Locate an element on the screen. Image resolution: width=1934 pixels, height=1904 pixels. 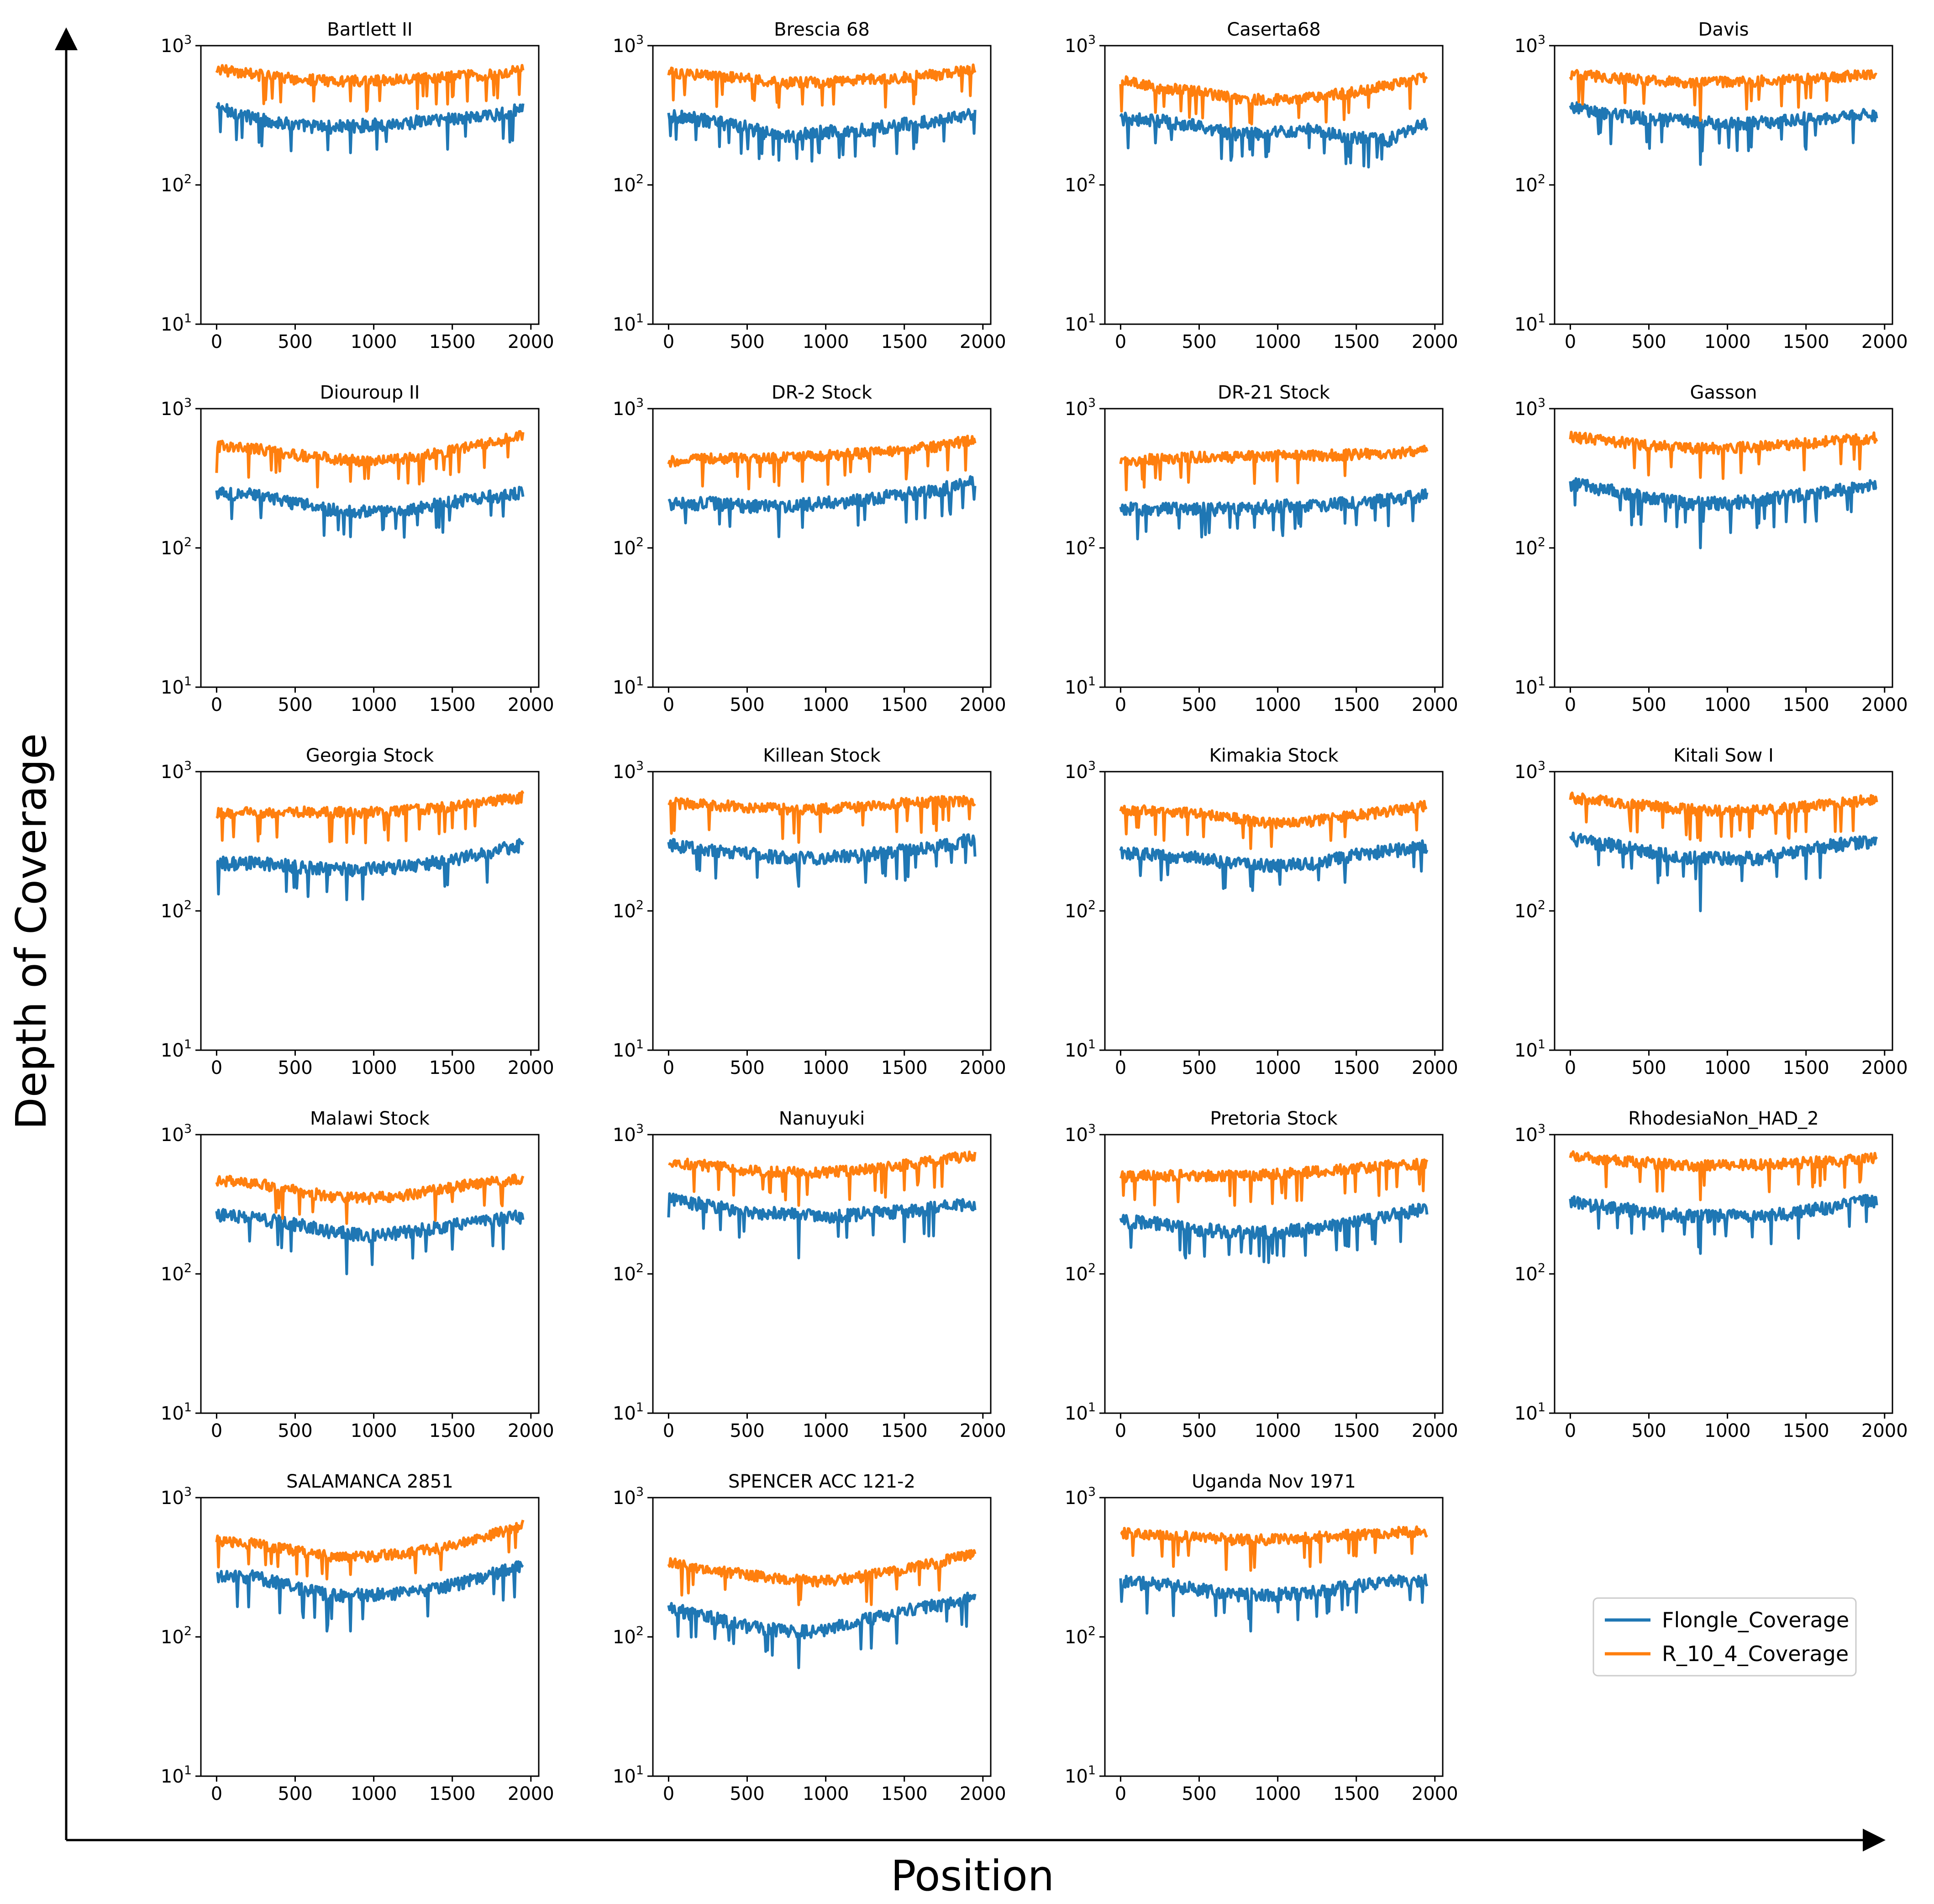
panel-title: Davis is located at coordinates (1723, 30).